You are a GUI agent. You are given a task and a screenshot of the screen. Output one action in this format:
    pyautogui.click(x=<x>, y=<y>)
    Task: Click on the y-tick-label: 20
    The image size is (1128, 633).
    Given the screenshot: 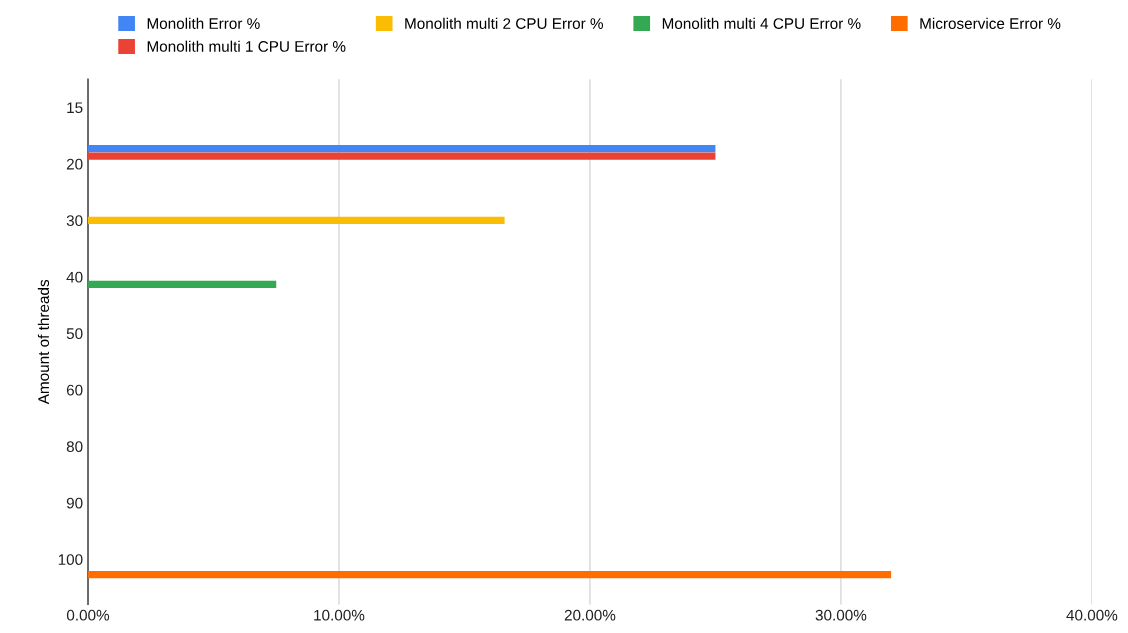 What is the action you would take?
    pyautogui.click(x=74, y=164)
    